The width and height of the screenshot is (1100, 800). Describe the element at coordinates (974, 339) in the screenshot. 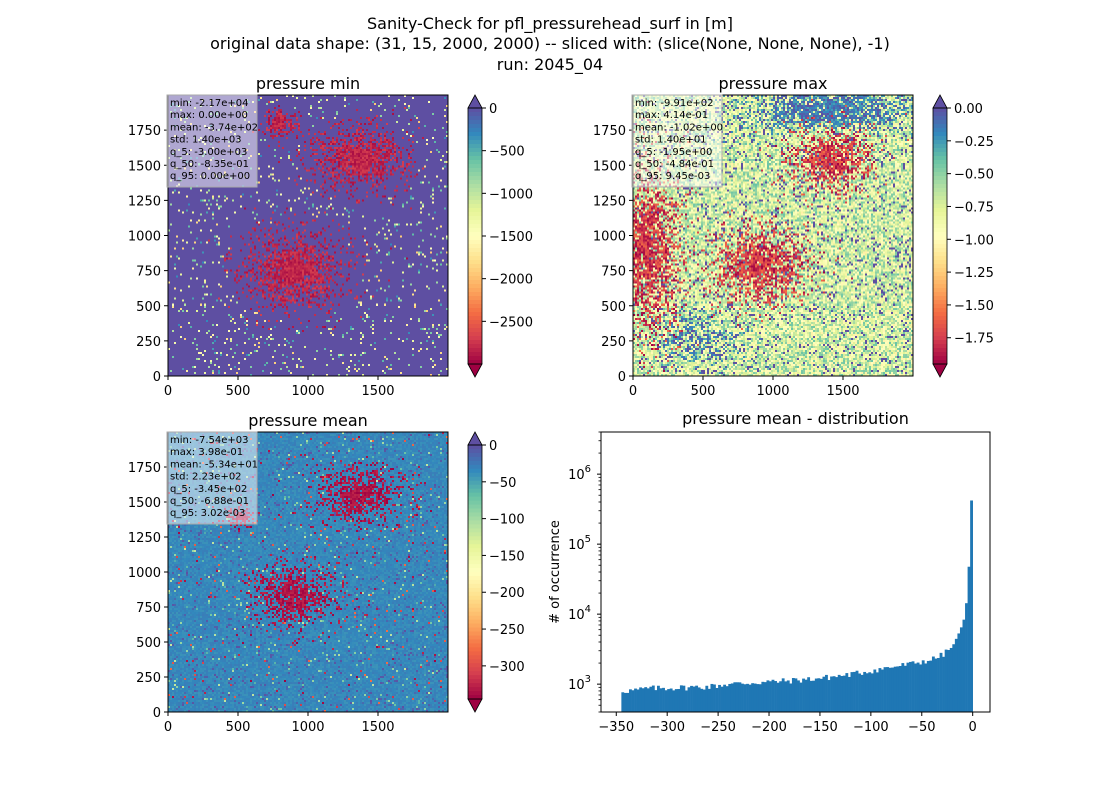

I see `colorbar-tick-label: −1.75` at that location.